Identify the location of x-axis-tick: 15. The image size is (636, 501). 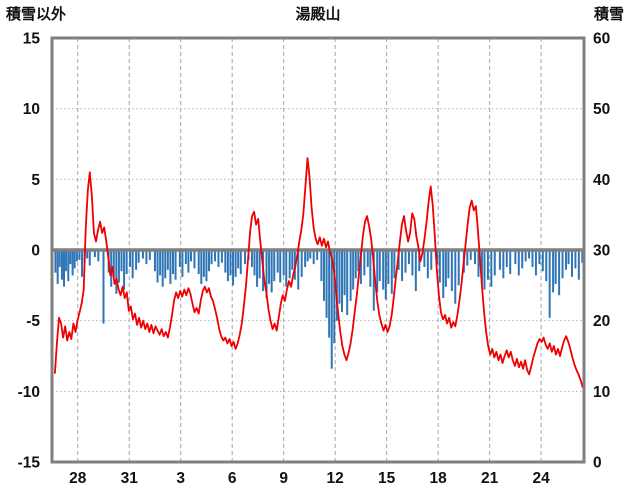
(387, 478).